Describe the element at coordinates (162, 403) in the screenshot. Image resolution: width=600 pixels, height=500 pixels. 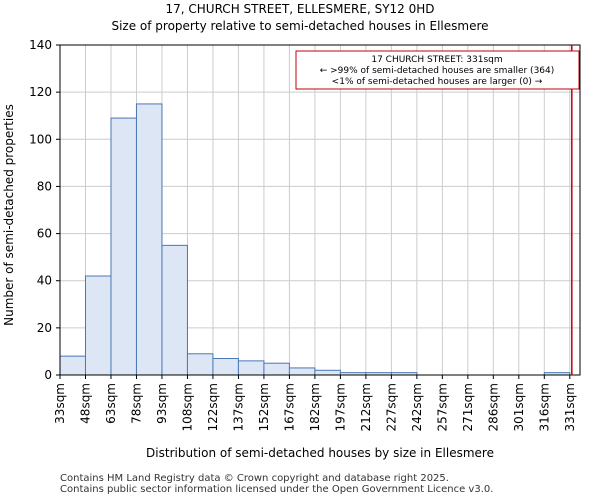
I see `x-tick-label: 93sqm` at that location.